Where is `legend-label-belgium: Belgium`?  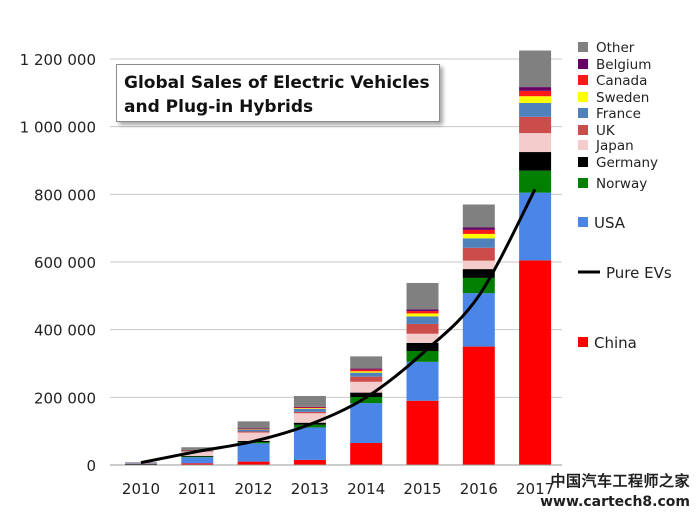 legend-label-belgium: Belgium is located at coordinates (623, 65).